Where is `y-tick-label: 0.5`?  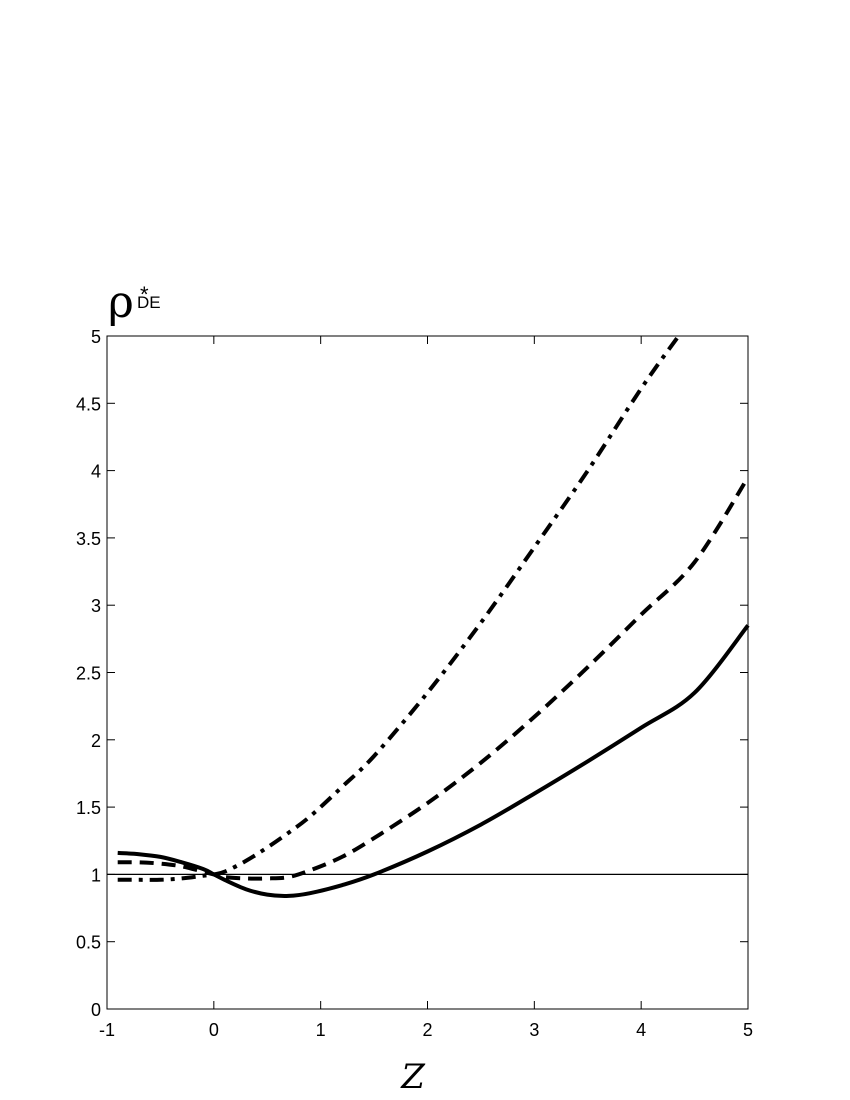 y-tick-label: 0.5 is located at coordinates (88, 943).